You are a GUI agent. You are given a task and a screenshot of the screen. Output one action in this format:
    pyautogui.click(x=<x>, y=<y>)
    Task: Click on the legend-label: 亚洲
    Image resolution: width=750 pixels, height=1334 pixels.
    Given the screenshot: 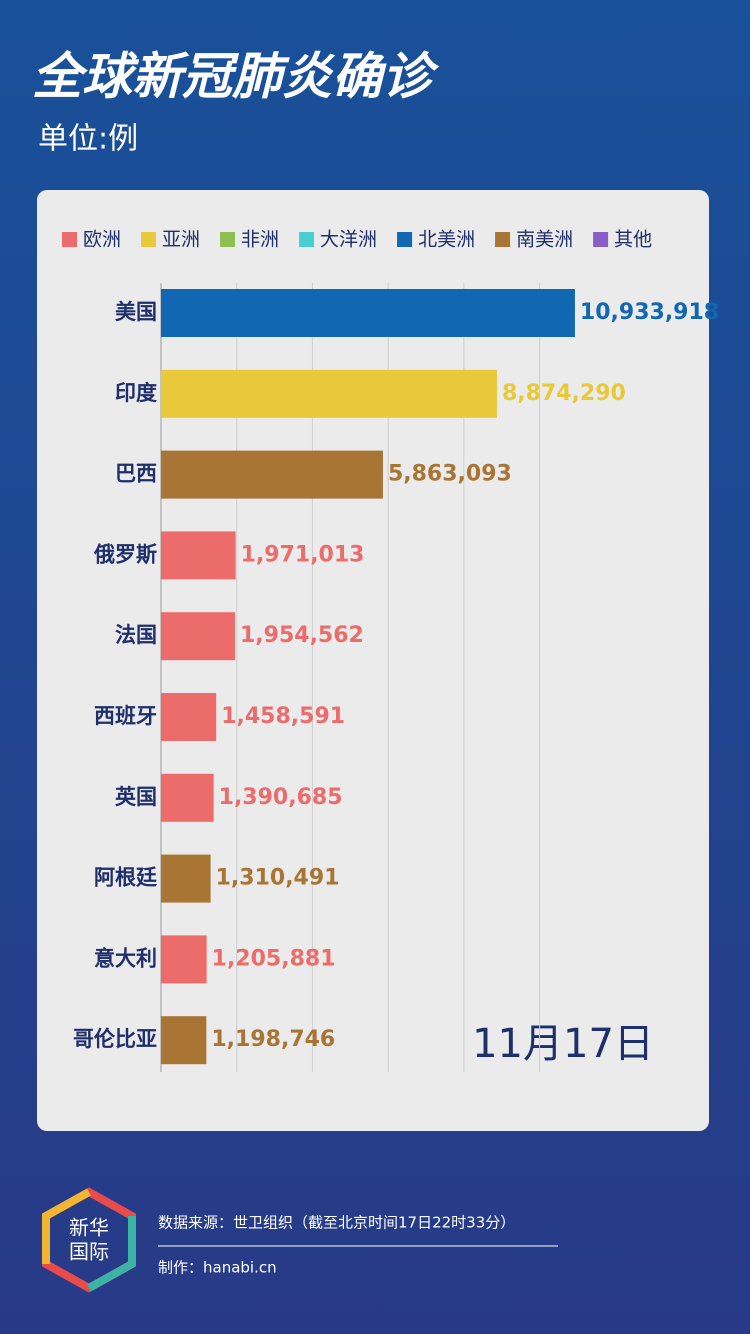 What is the action you would take?
    pyautogui.click(x=181, y=240)
    